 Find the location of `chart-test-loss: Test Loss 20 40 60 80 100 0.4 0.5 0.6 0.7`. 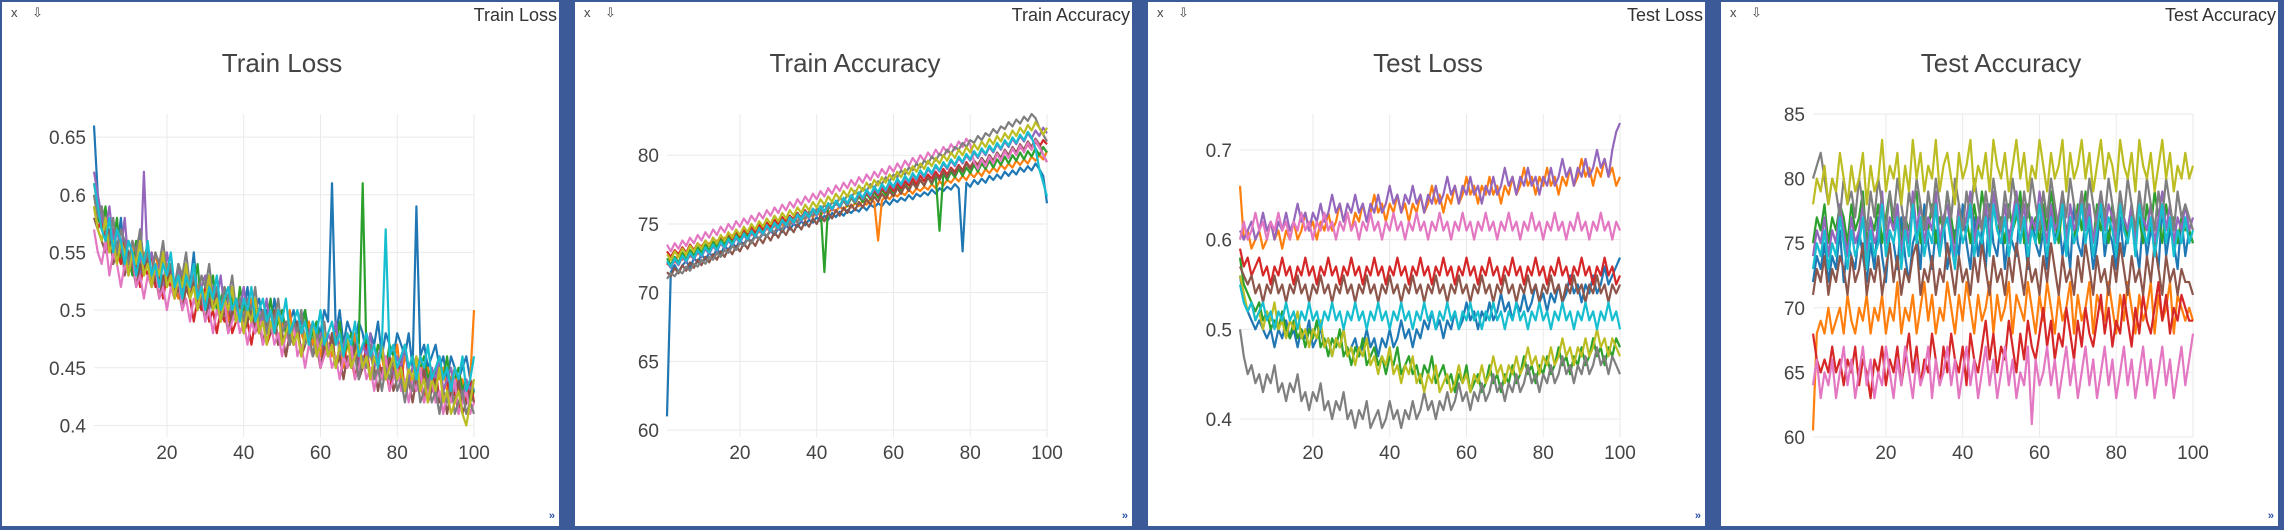

chart-test-loss: Test Loss 20 40 60 80 100 0.4 0.5 0.6 0.7 is located at coordinates (1421, 256).